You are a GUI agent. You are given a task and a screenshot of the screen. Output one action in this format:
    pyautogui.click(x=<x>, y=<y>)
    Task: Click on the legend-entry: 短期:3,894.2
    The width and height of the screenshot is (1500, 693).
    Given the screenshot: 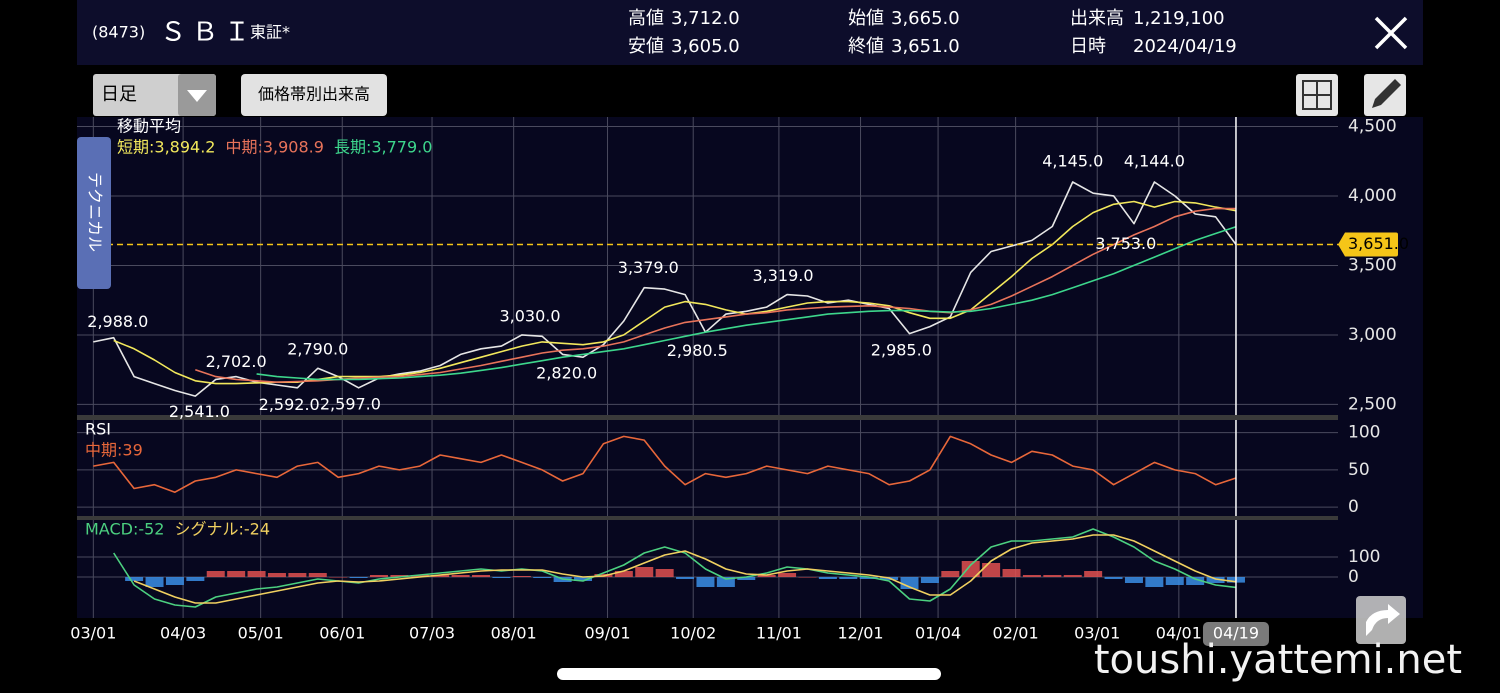 What is the action you would take?
    pyautogui.click(x=166, y=147)
    